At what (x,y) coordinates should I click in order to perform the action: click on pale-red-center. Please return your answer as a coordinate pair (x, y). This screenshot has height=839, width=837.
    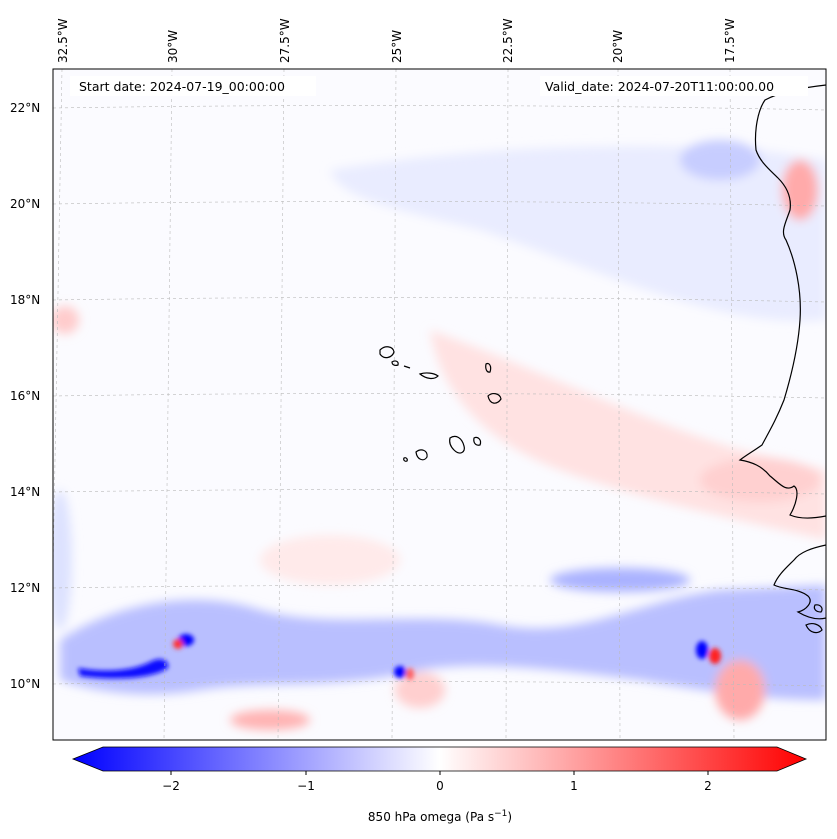
    Looking at the image, I should click on (330, 560).